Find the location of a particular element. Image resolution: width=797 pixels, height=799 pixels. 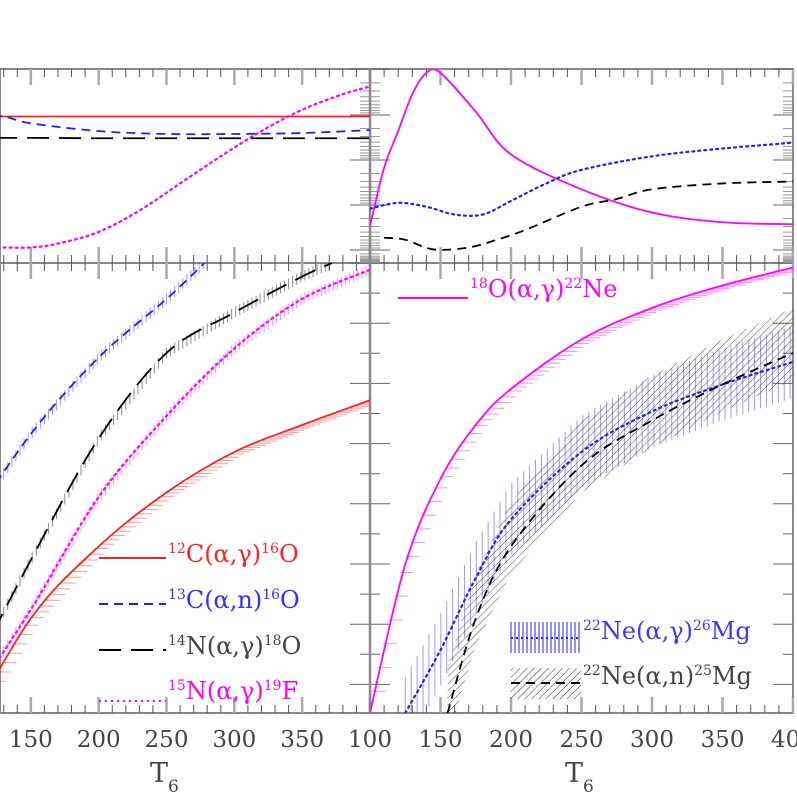

series-22ne-alpha-n-25mg is located at coordinates (588, 215).